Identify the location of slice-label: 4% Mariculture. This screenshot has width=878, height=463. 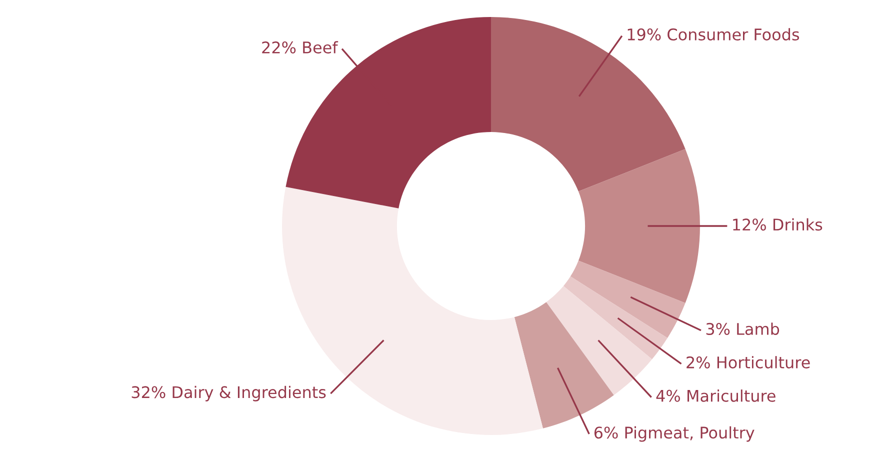
(716, 396).